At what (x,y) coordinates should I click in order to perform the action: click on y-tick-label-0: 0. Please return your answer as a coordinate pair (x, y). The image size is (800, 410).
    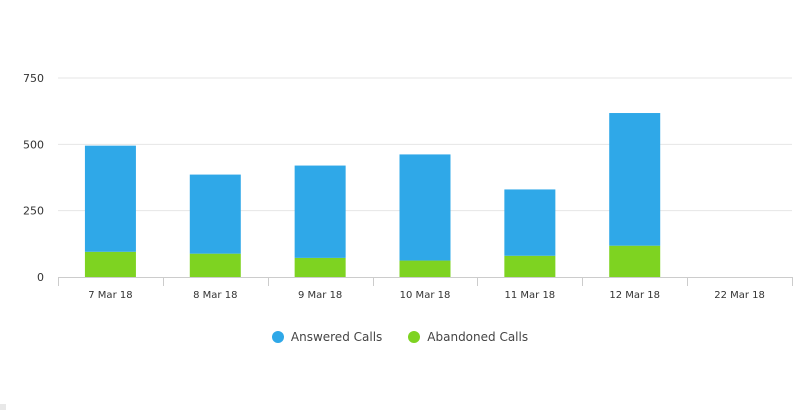
    Looking at the image, I should click on (40, 277).